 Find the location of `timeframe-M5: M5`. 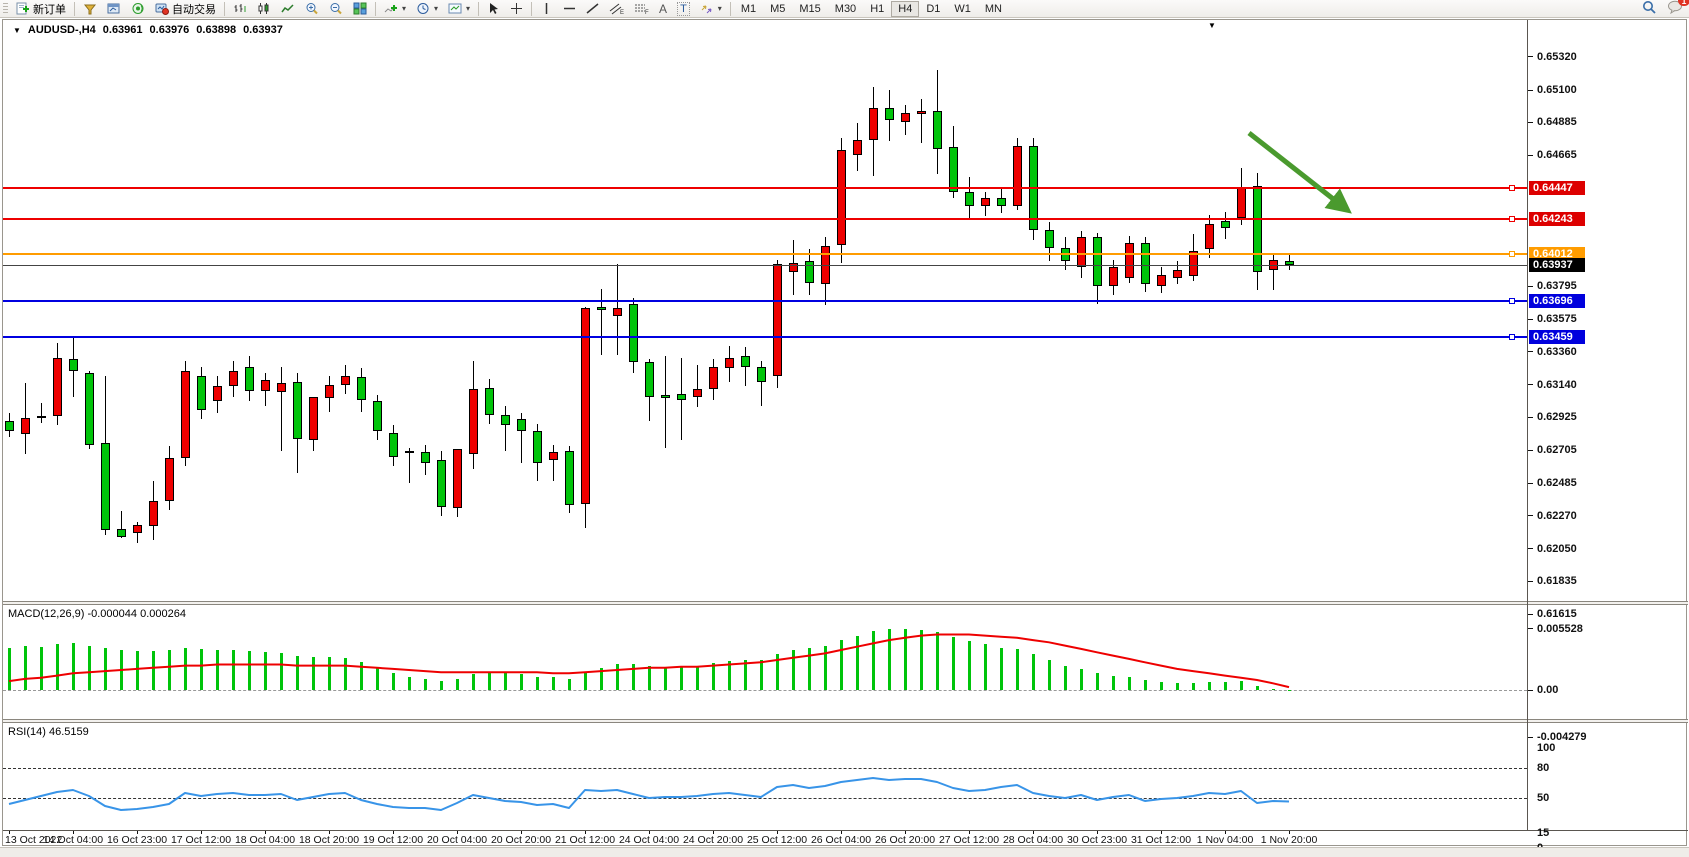

timeframe-M5: M5 is located at coordinates (778, 8).